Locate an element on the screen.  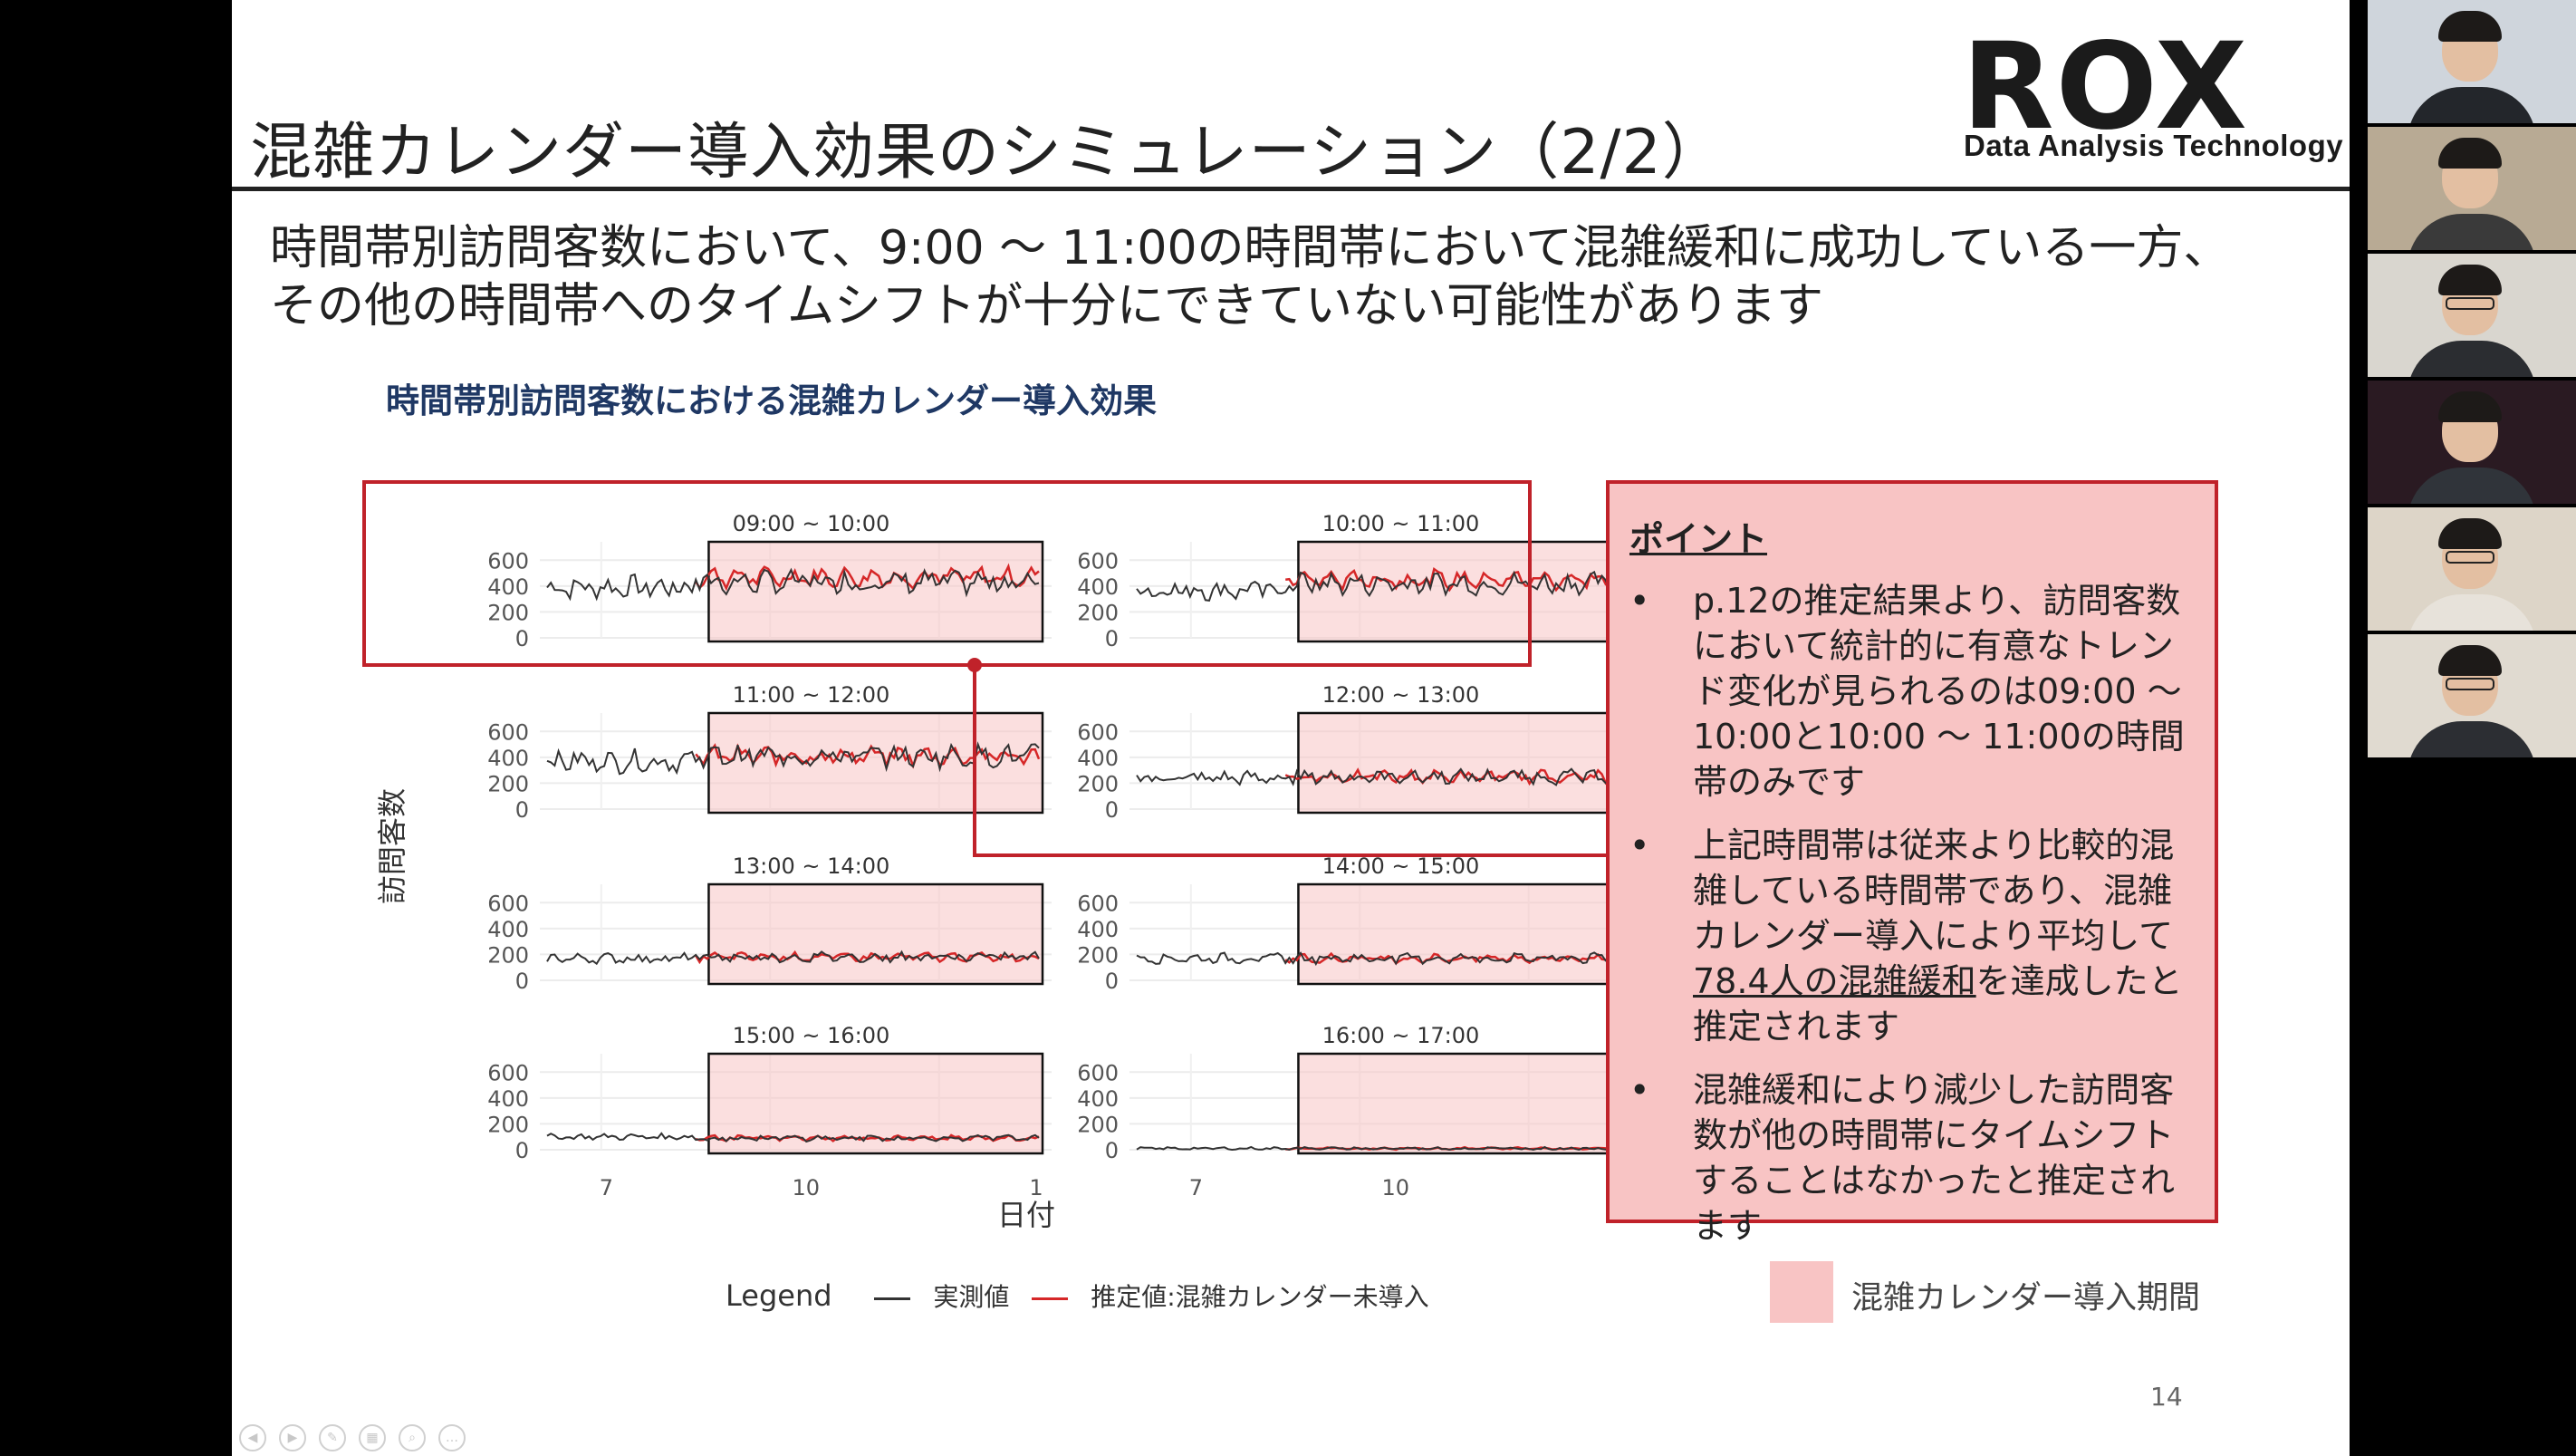
legend-title: Legend is located at coordinates (779, 1295).